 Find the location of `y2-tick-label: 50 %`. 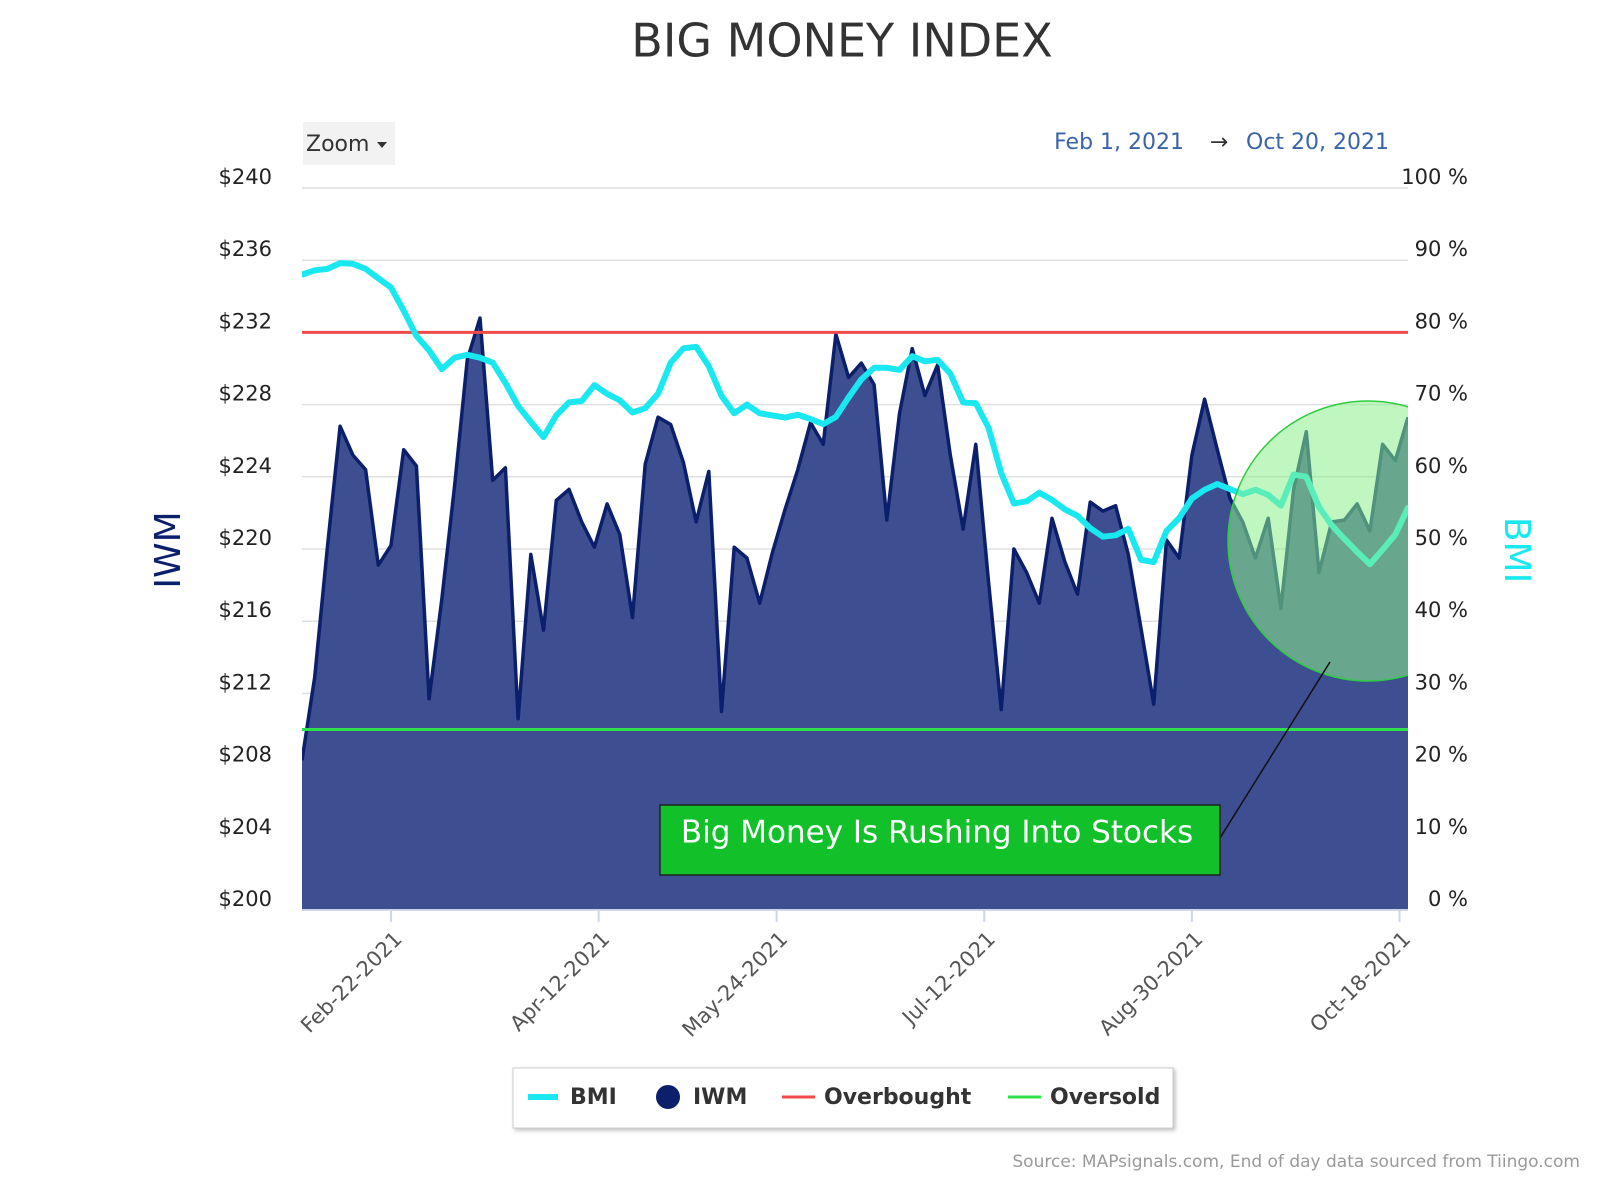

y2-tick-label: 50 % is located at coordinates (1441, 538).